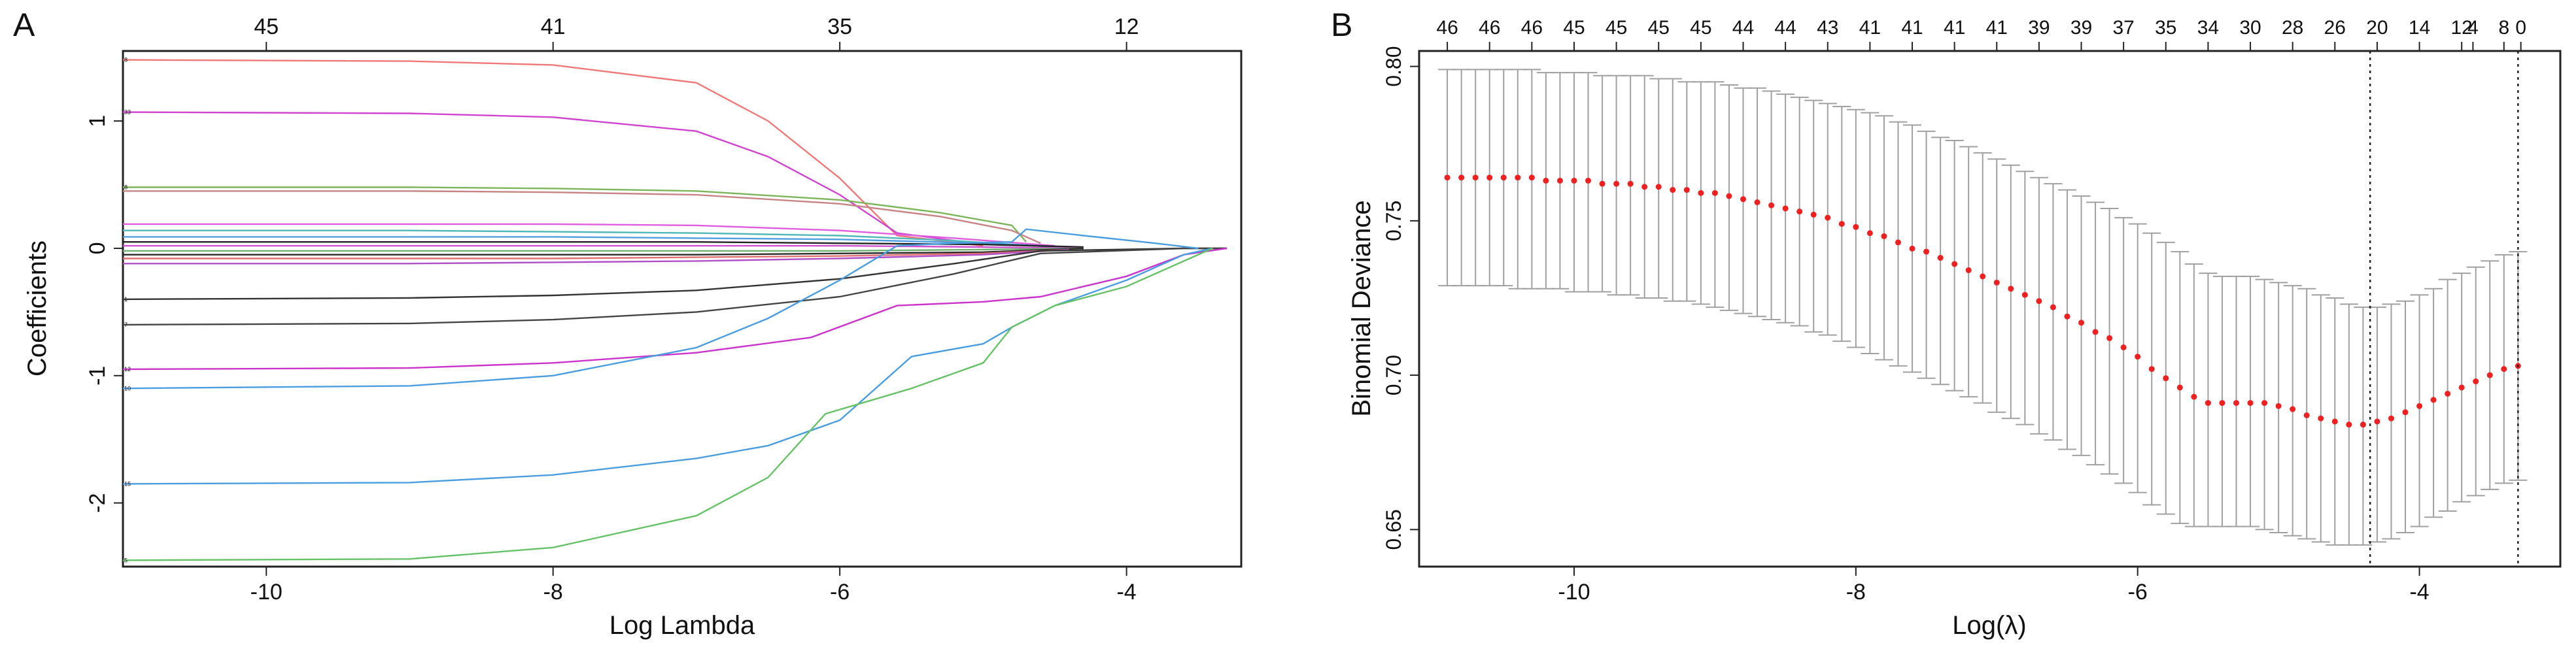 The image size is (2576, 647). What do you see at coordinates (1989, 625) in the screenshot?
I see `panel-b-x-axis-title: Log(λ)` at bounding box center [1989, 625].